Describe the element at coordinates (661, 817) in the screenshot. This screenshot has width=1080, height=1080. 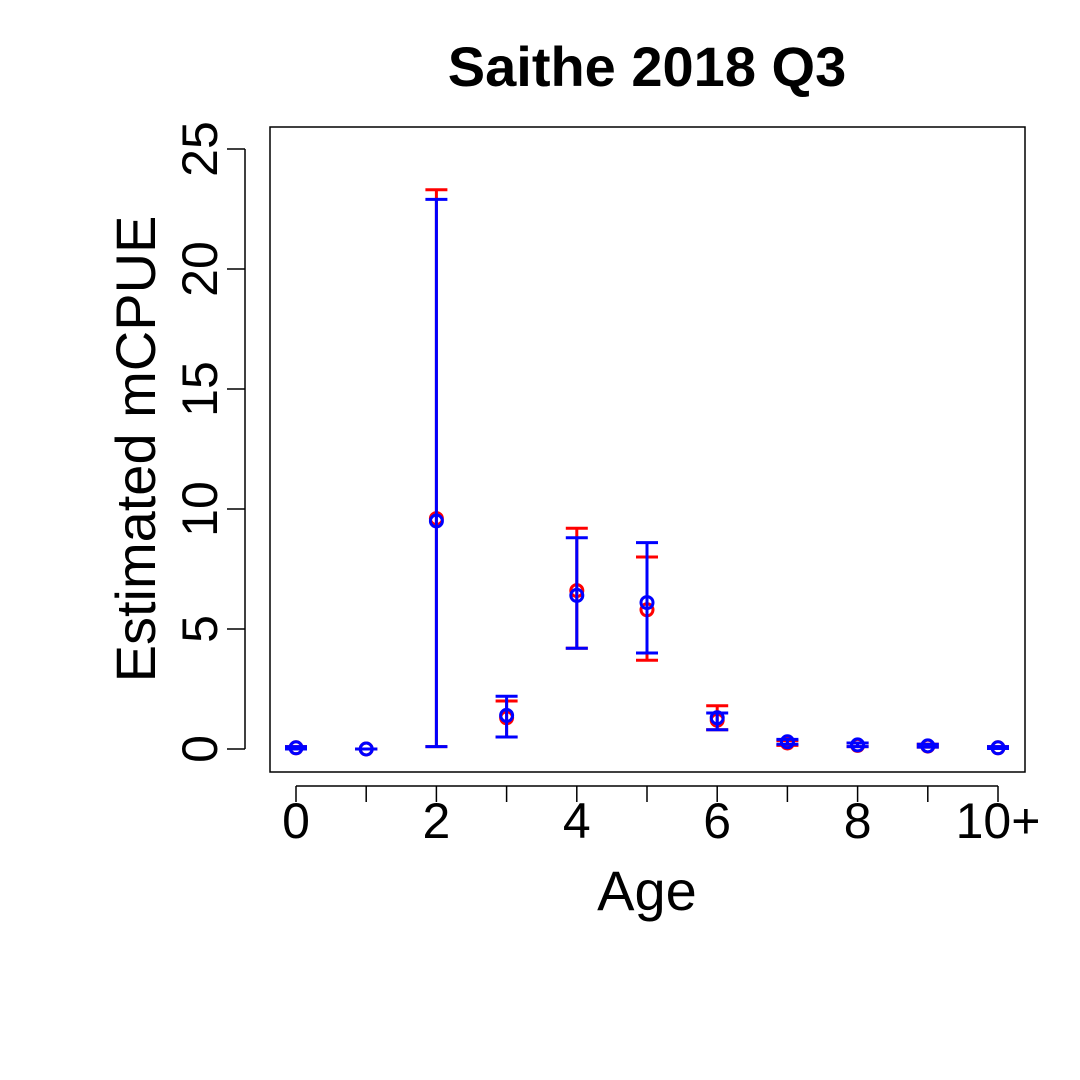
I see `x-axis: 0 2 4 6 8 10+` at that location.